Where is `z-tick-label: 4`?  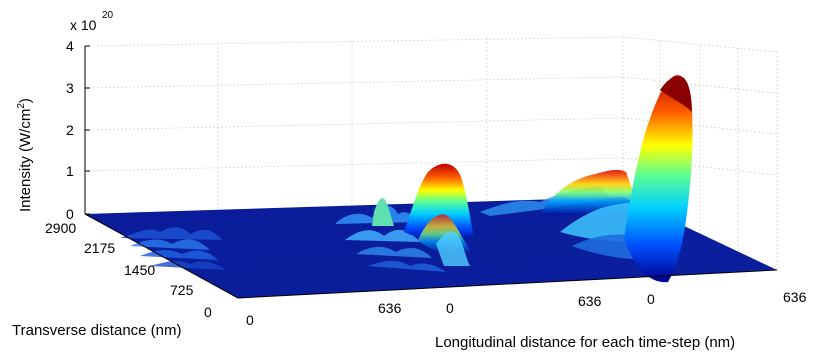
z-tick-label: 4 is located at coordinates (70, 46).